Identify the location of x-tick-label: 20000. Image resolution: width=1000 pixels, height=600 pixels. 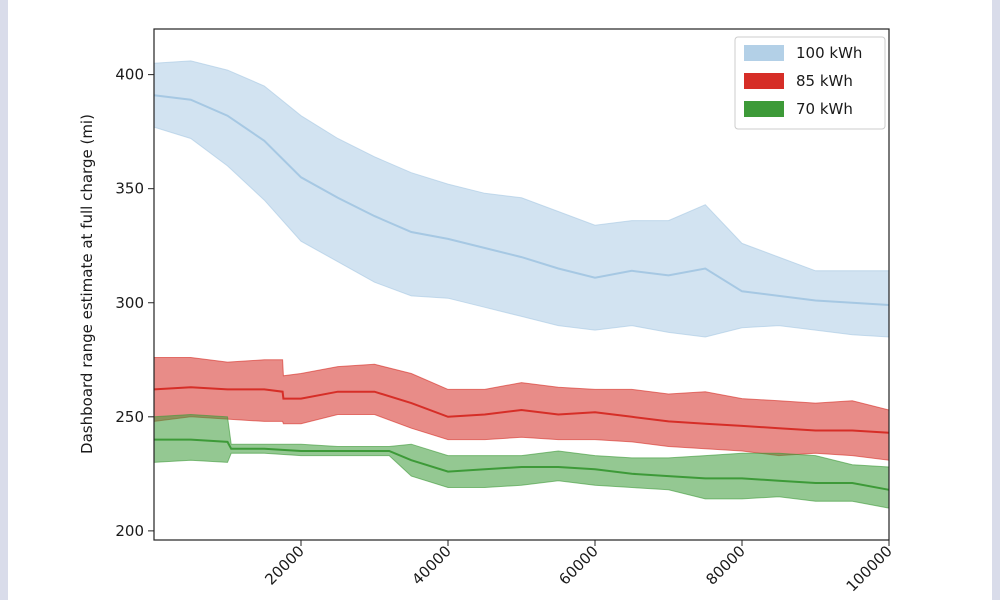
(284, 565).